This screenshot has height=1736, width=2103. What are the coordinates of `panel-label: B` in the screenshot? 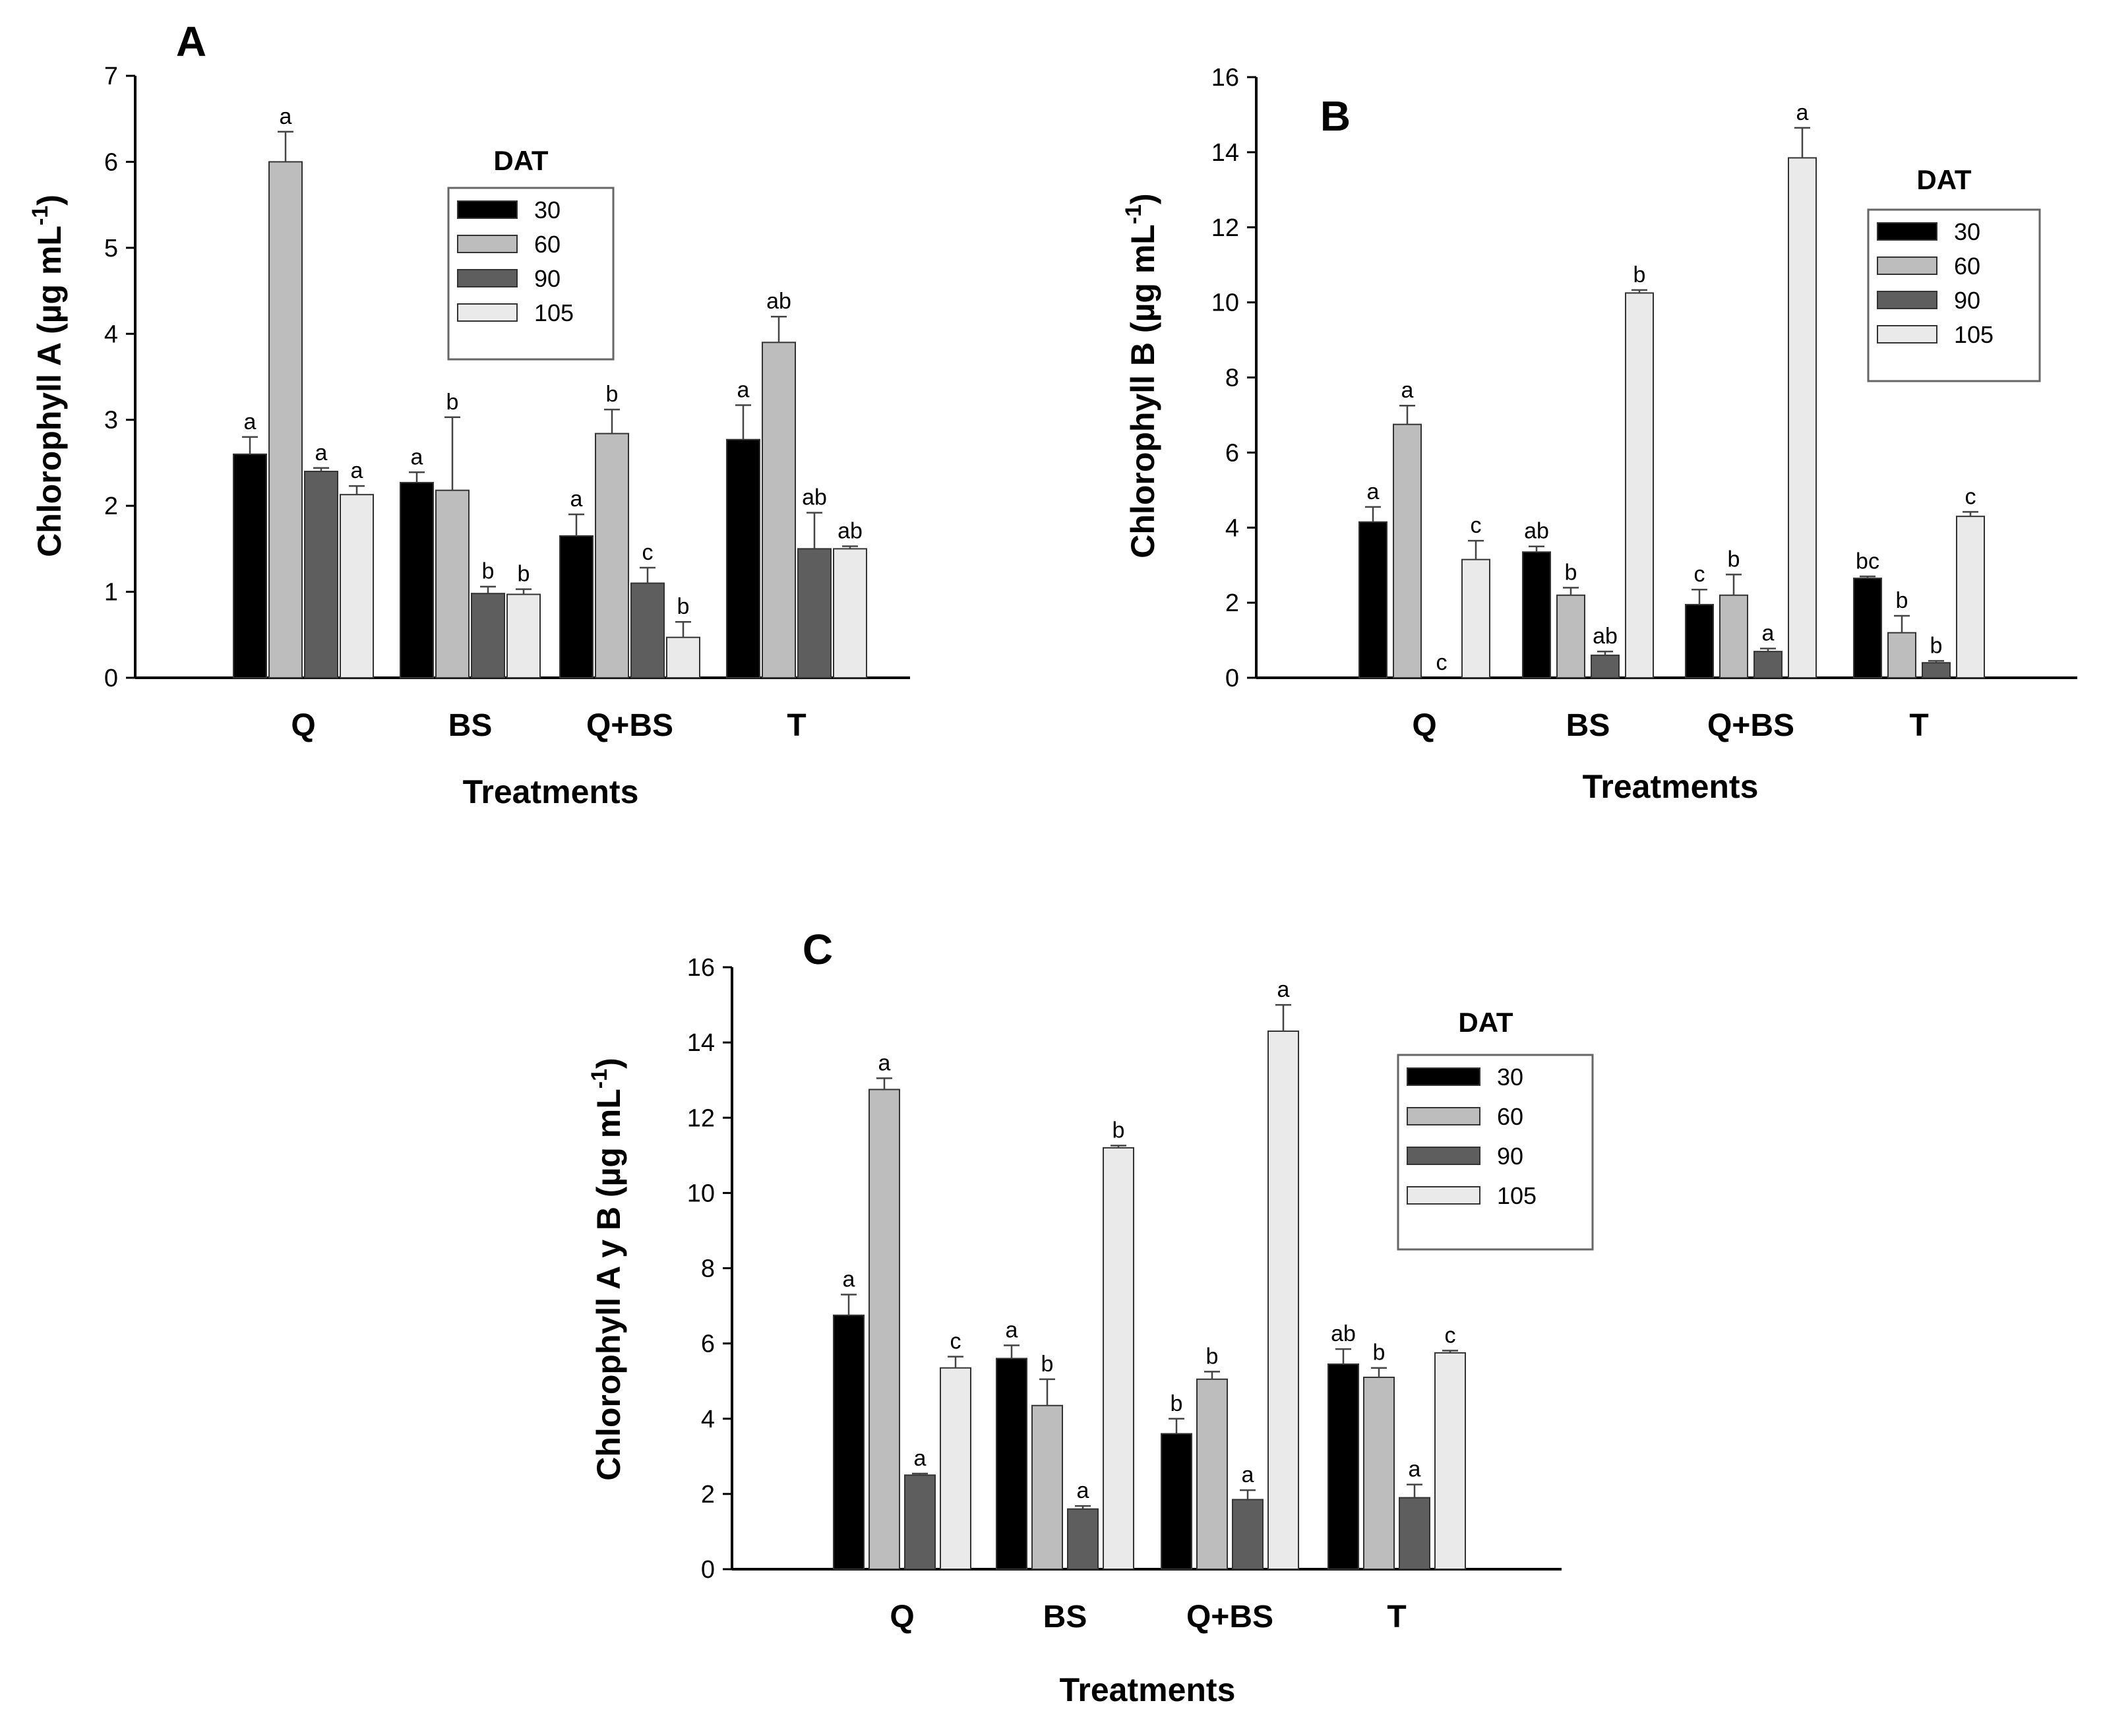 It's located at (1335, 116).